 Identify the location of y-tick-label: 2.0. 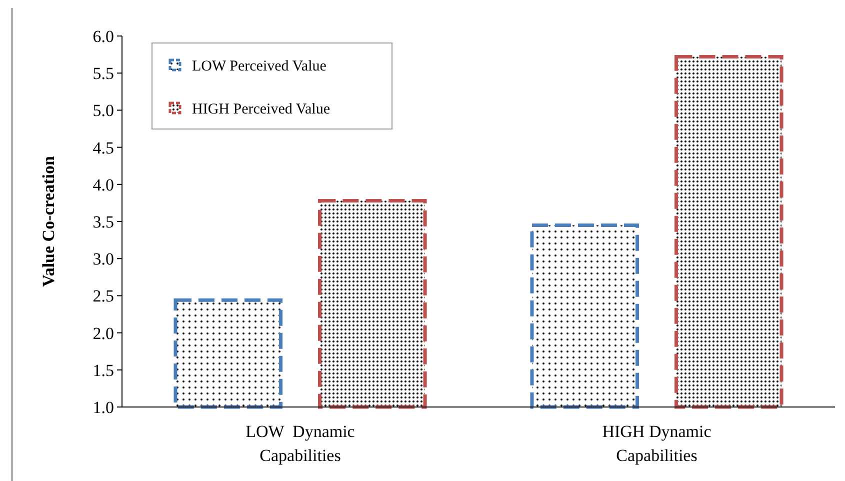
(103, 333).